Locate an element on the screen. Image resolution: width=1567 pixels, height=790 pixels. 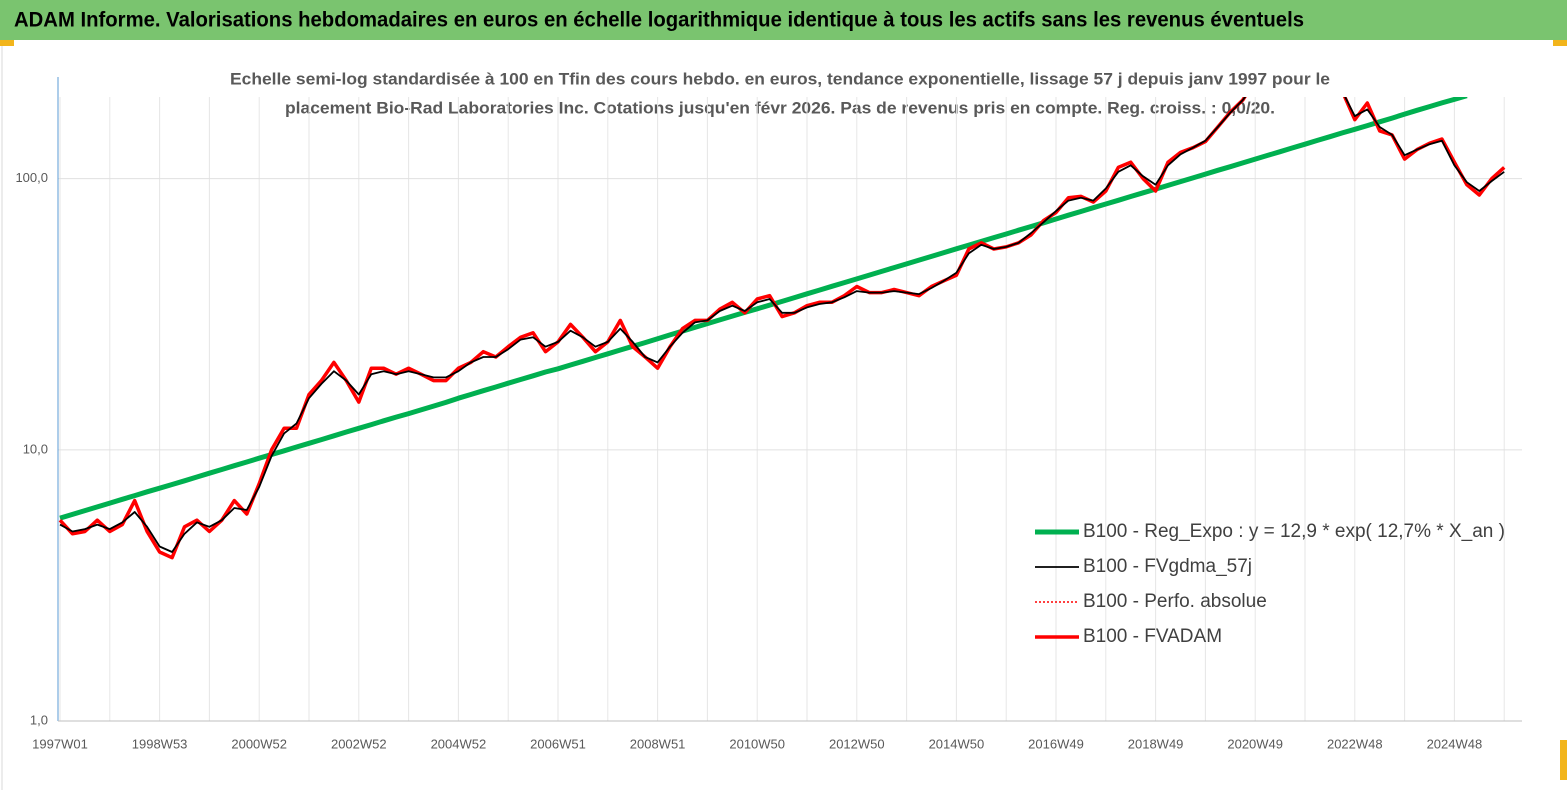
x-tick-label: 2000W52 is located at coordinates (259, 743).